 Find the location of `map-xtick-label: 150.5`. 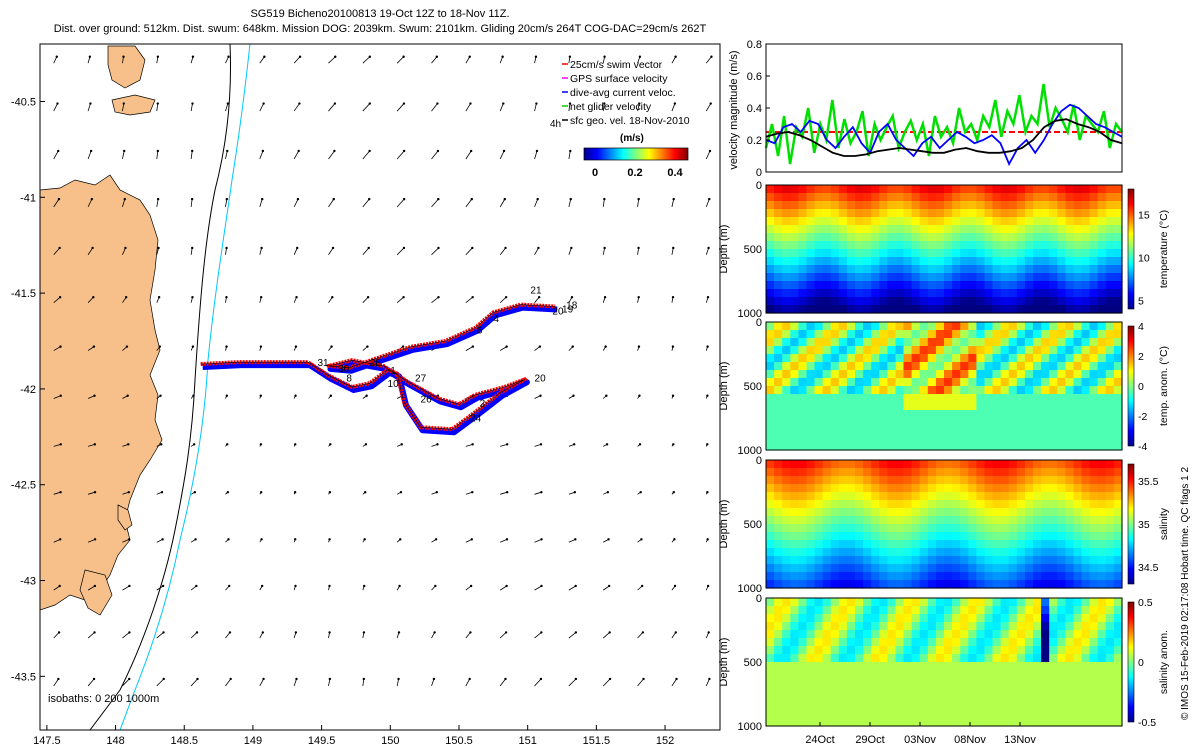

map-xtick-label: 150.5 is located at coordinates (459, 741).